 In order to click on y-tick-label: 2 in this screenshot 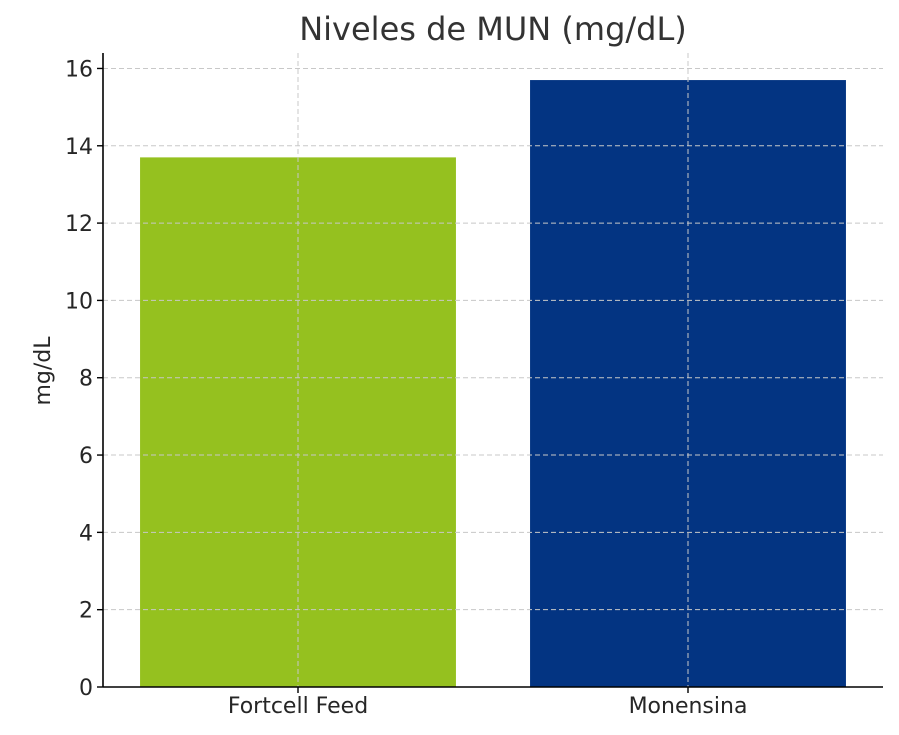, I will do `click(86, 611)`.